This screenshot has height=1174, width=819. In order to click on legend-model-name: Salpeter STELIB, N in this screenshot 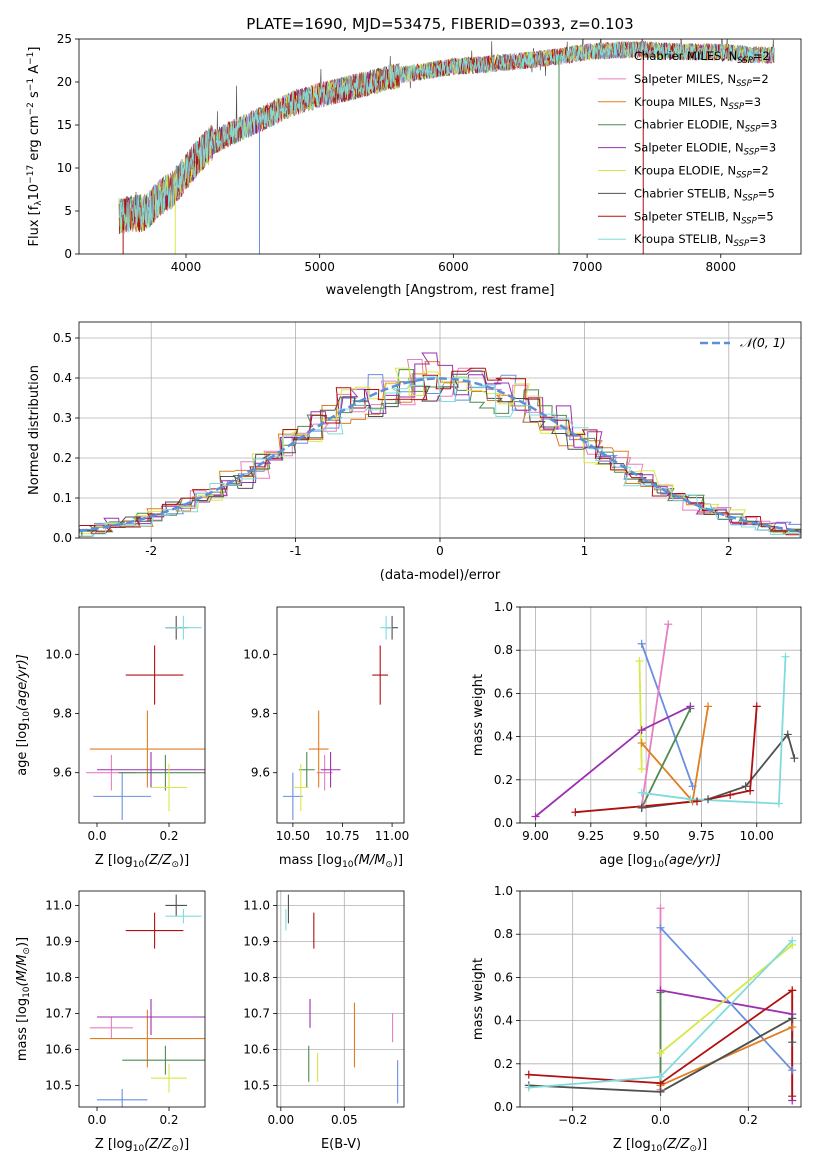, I will do `click(687, 216)`.